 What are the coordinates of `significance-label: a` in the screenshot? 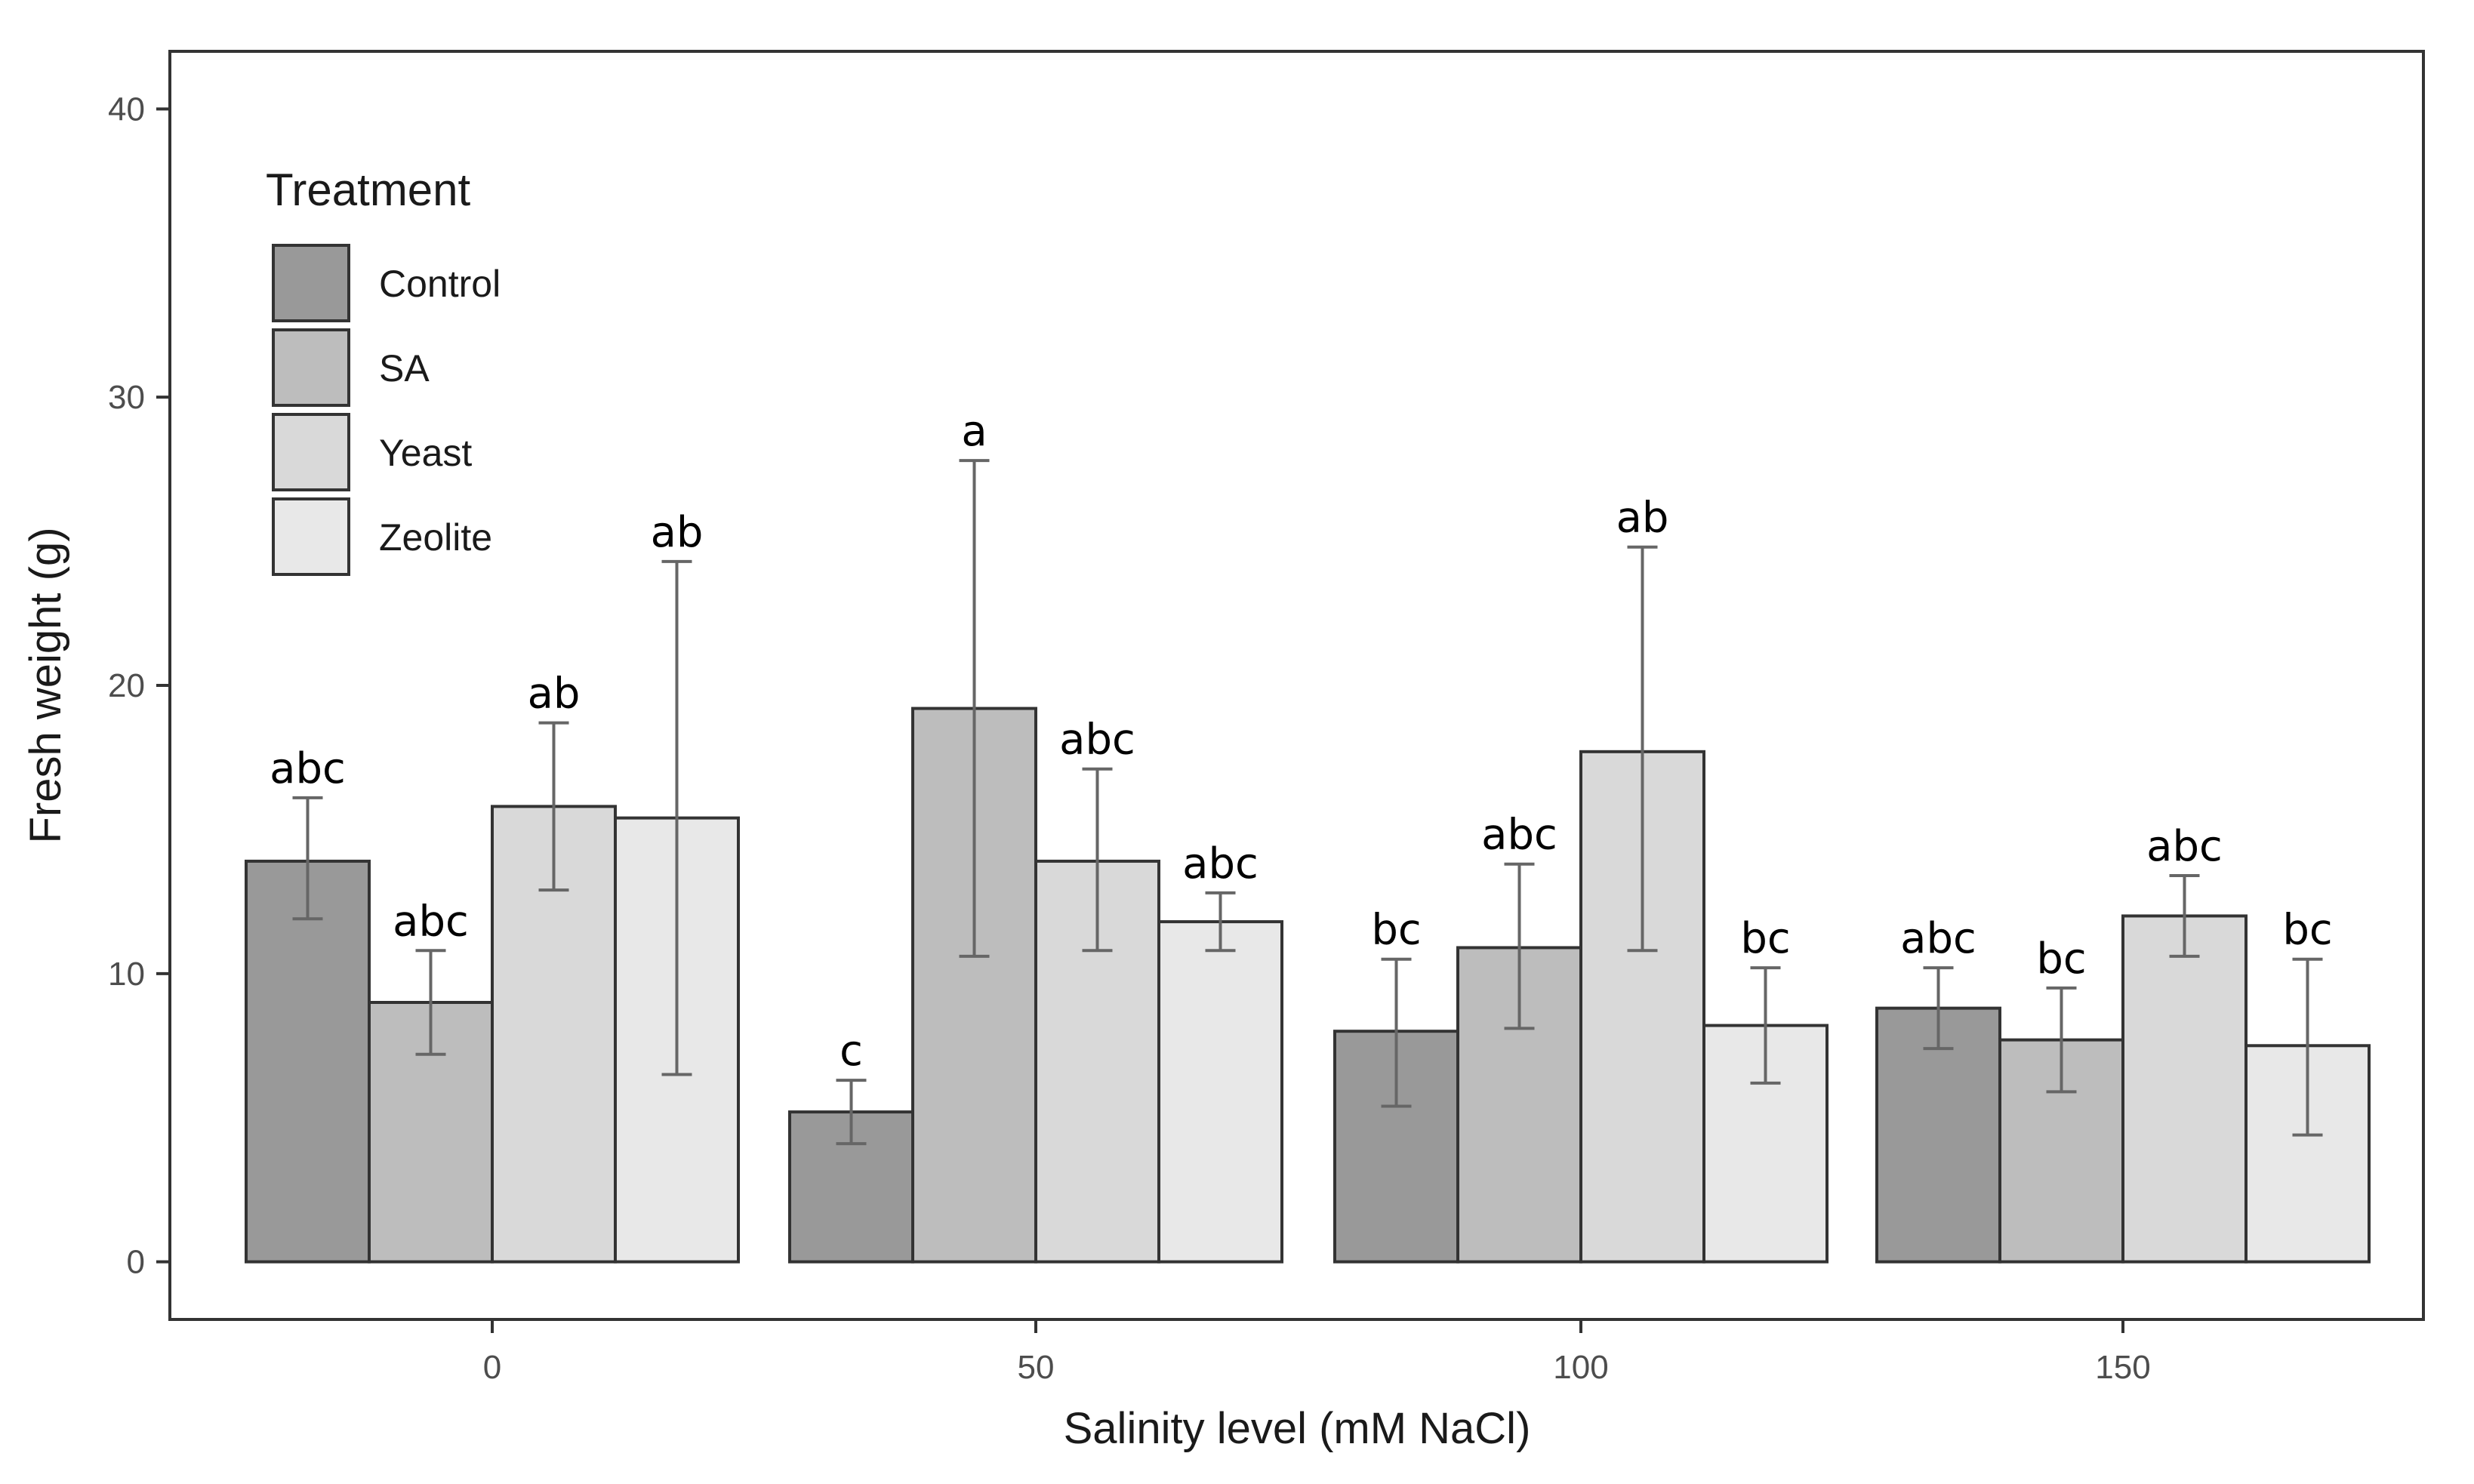 It's located at (974, 431).